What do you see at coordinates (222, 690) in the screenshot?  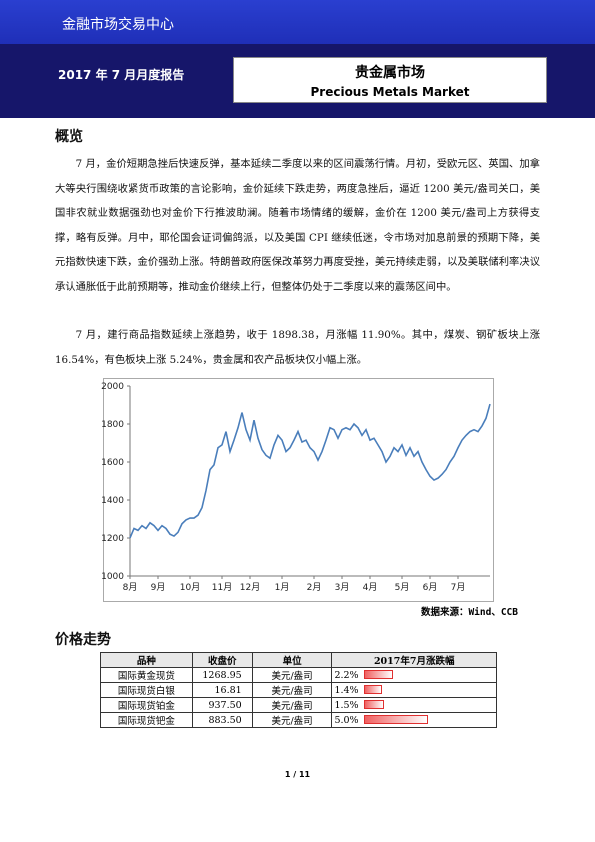 I see `table-cell: 16.81` at bounding box center [222, 690].